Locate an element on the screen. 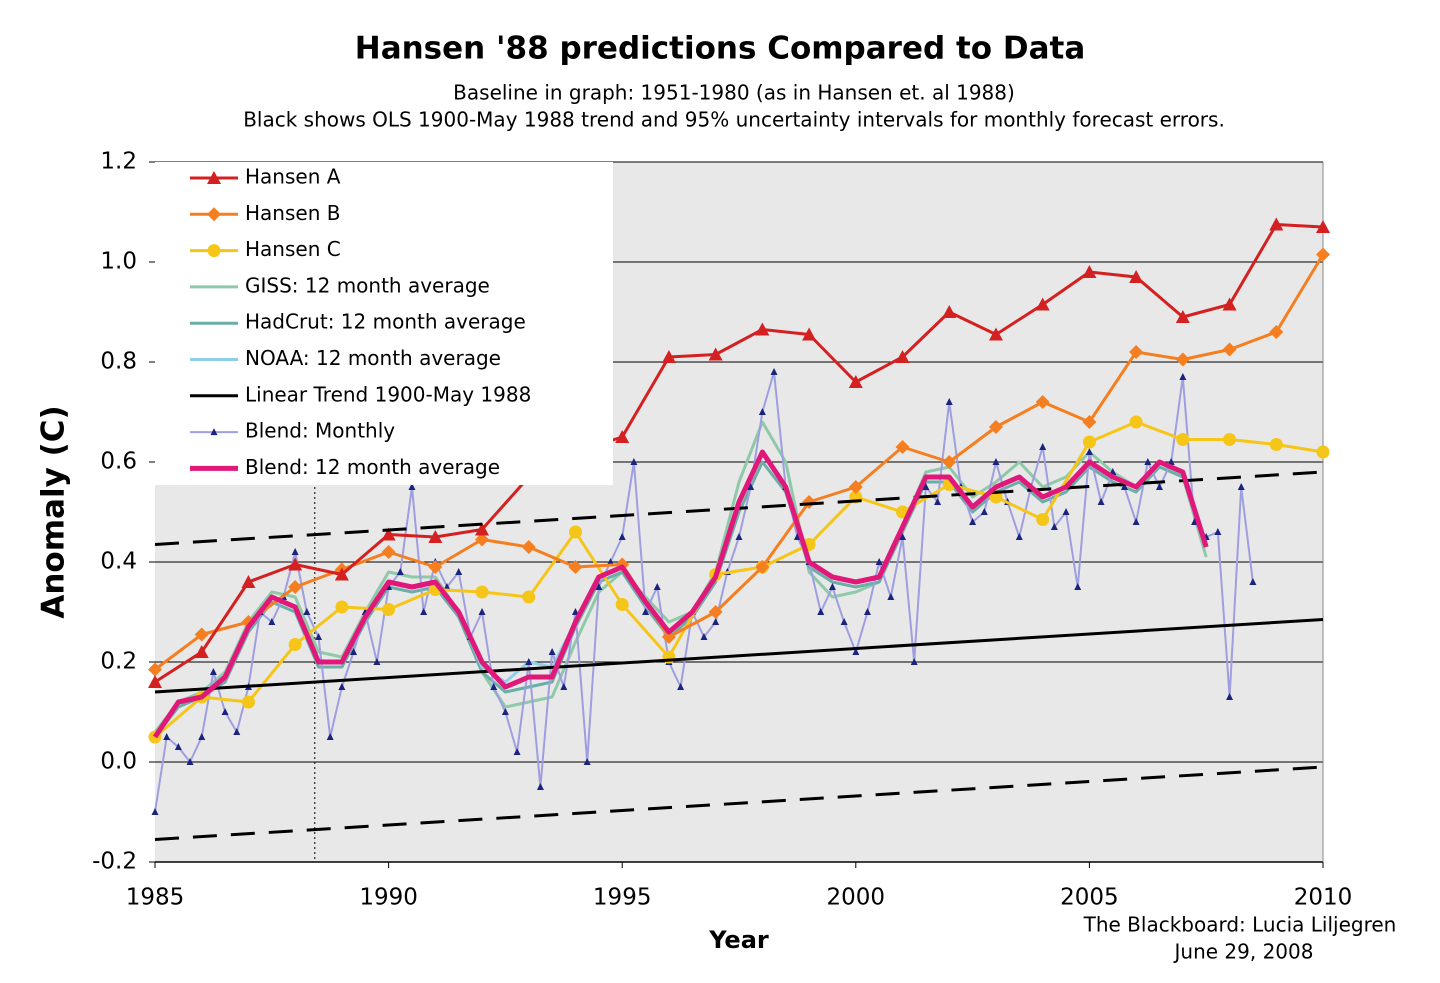 The width and height of the screenshot is (1440, 983). y-tick-label: 0.0 is located at coordinates (118, 762).